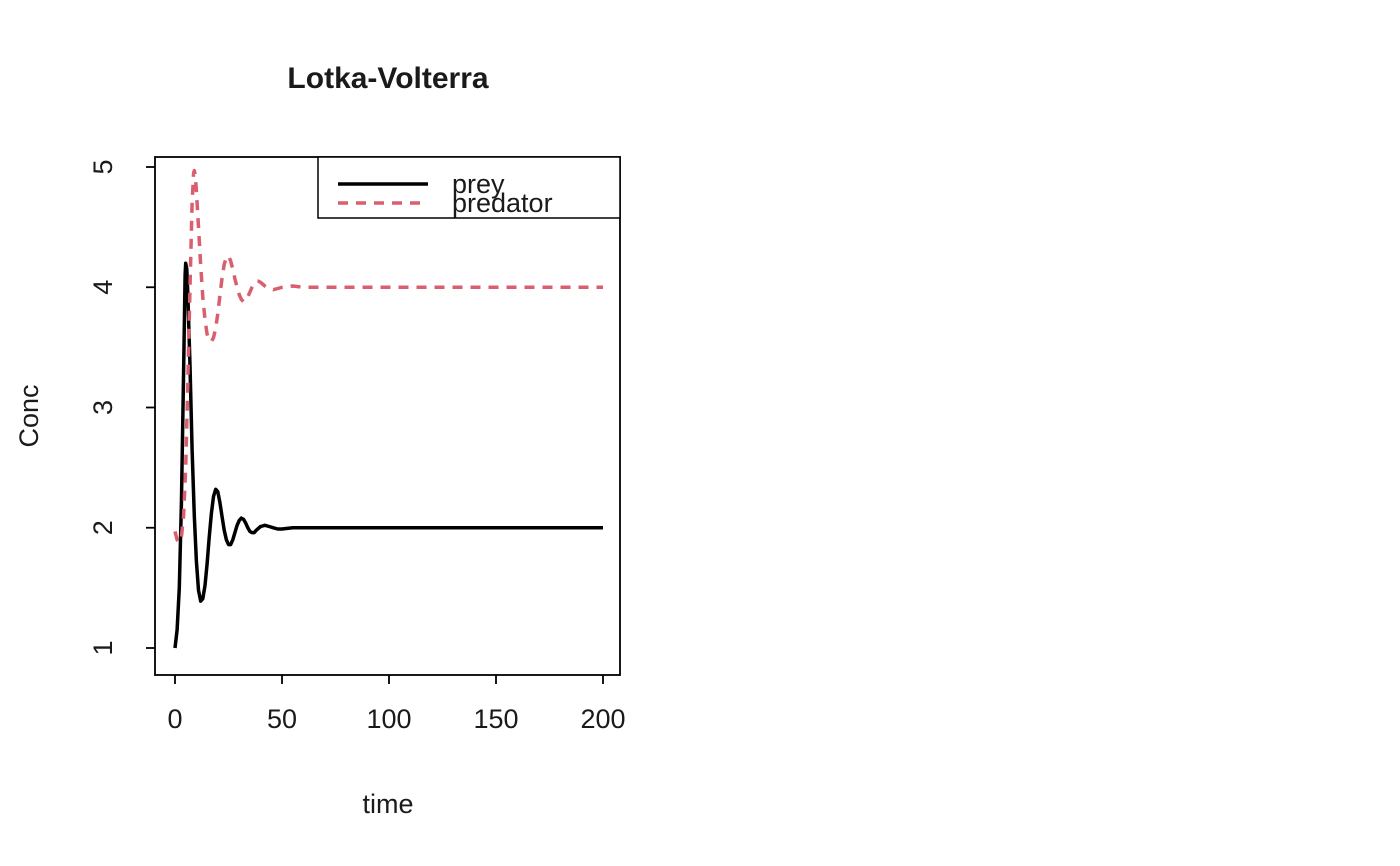 This screenshot has width=1400, height=866. What do you see at coordinates (103, 287) in the screenshot?
I see `y-tick-label: 4` at bounding box center [103, 287].